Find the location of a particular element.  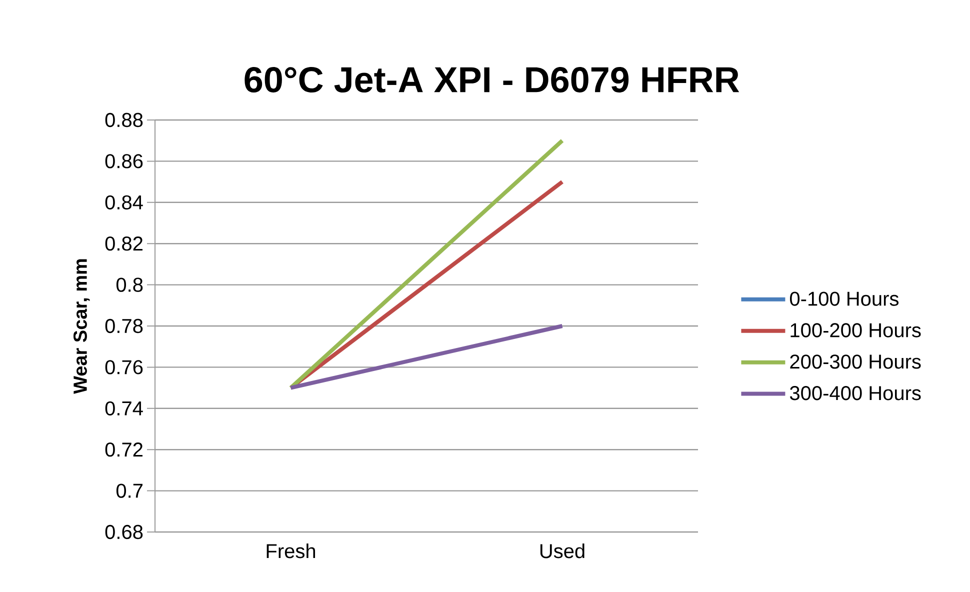

y-tick-label: 0.74 is located at coordinates (124, 408).